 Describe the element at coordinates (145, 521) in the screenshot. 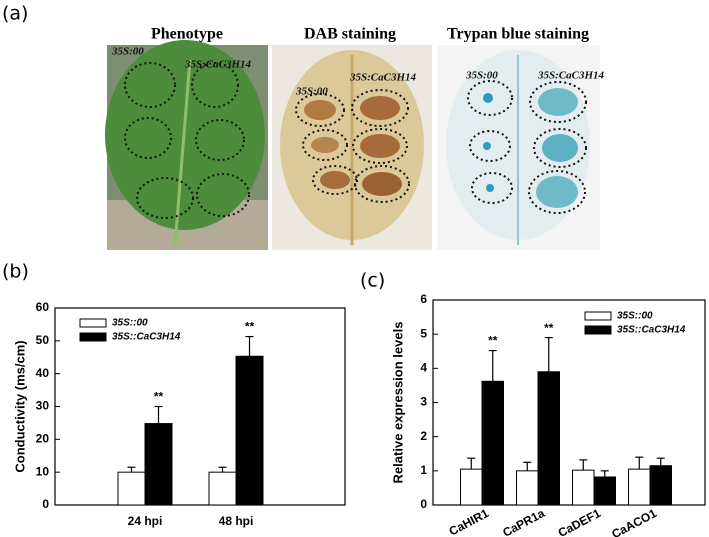

I see `x-tick-label: 24 hpi` at that location.